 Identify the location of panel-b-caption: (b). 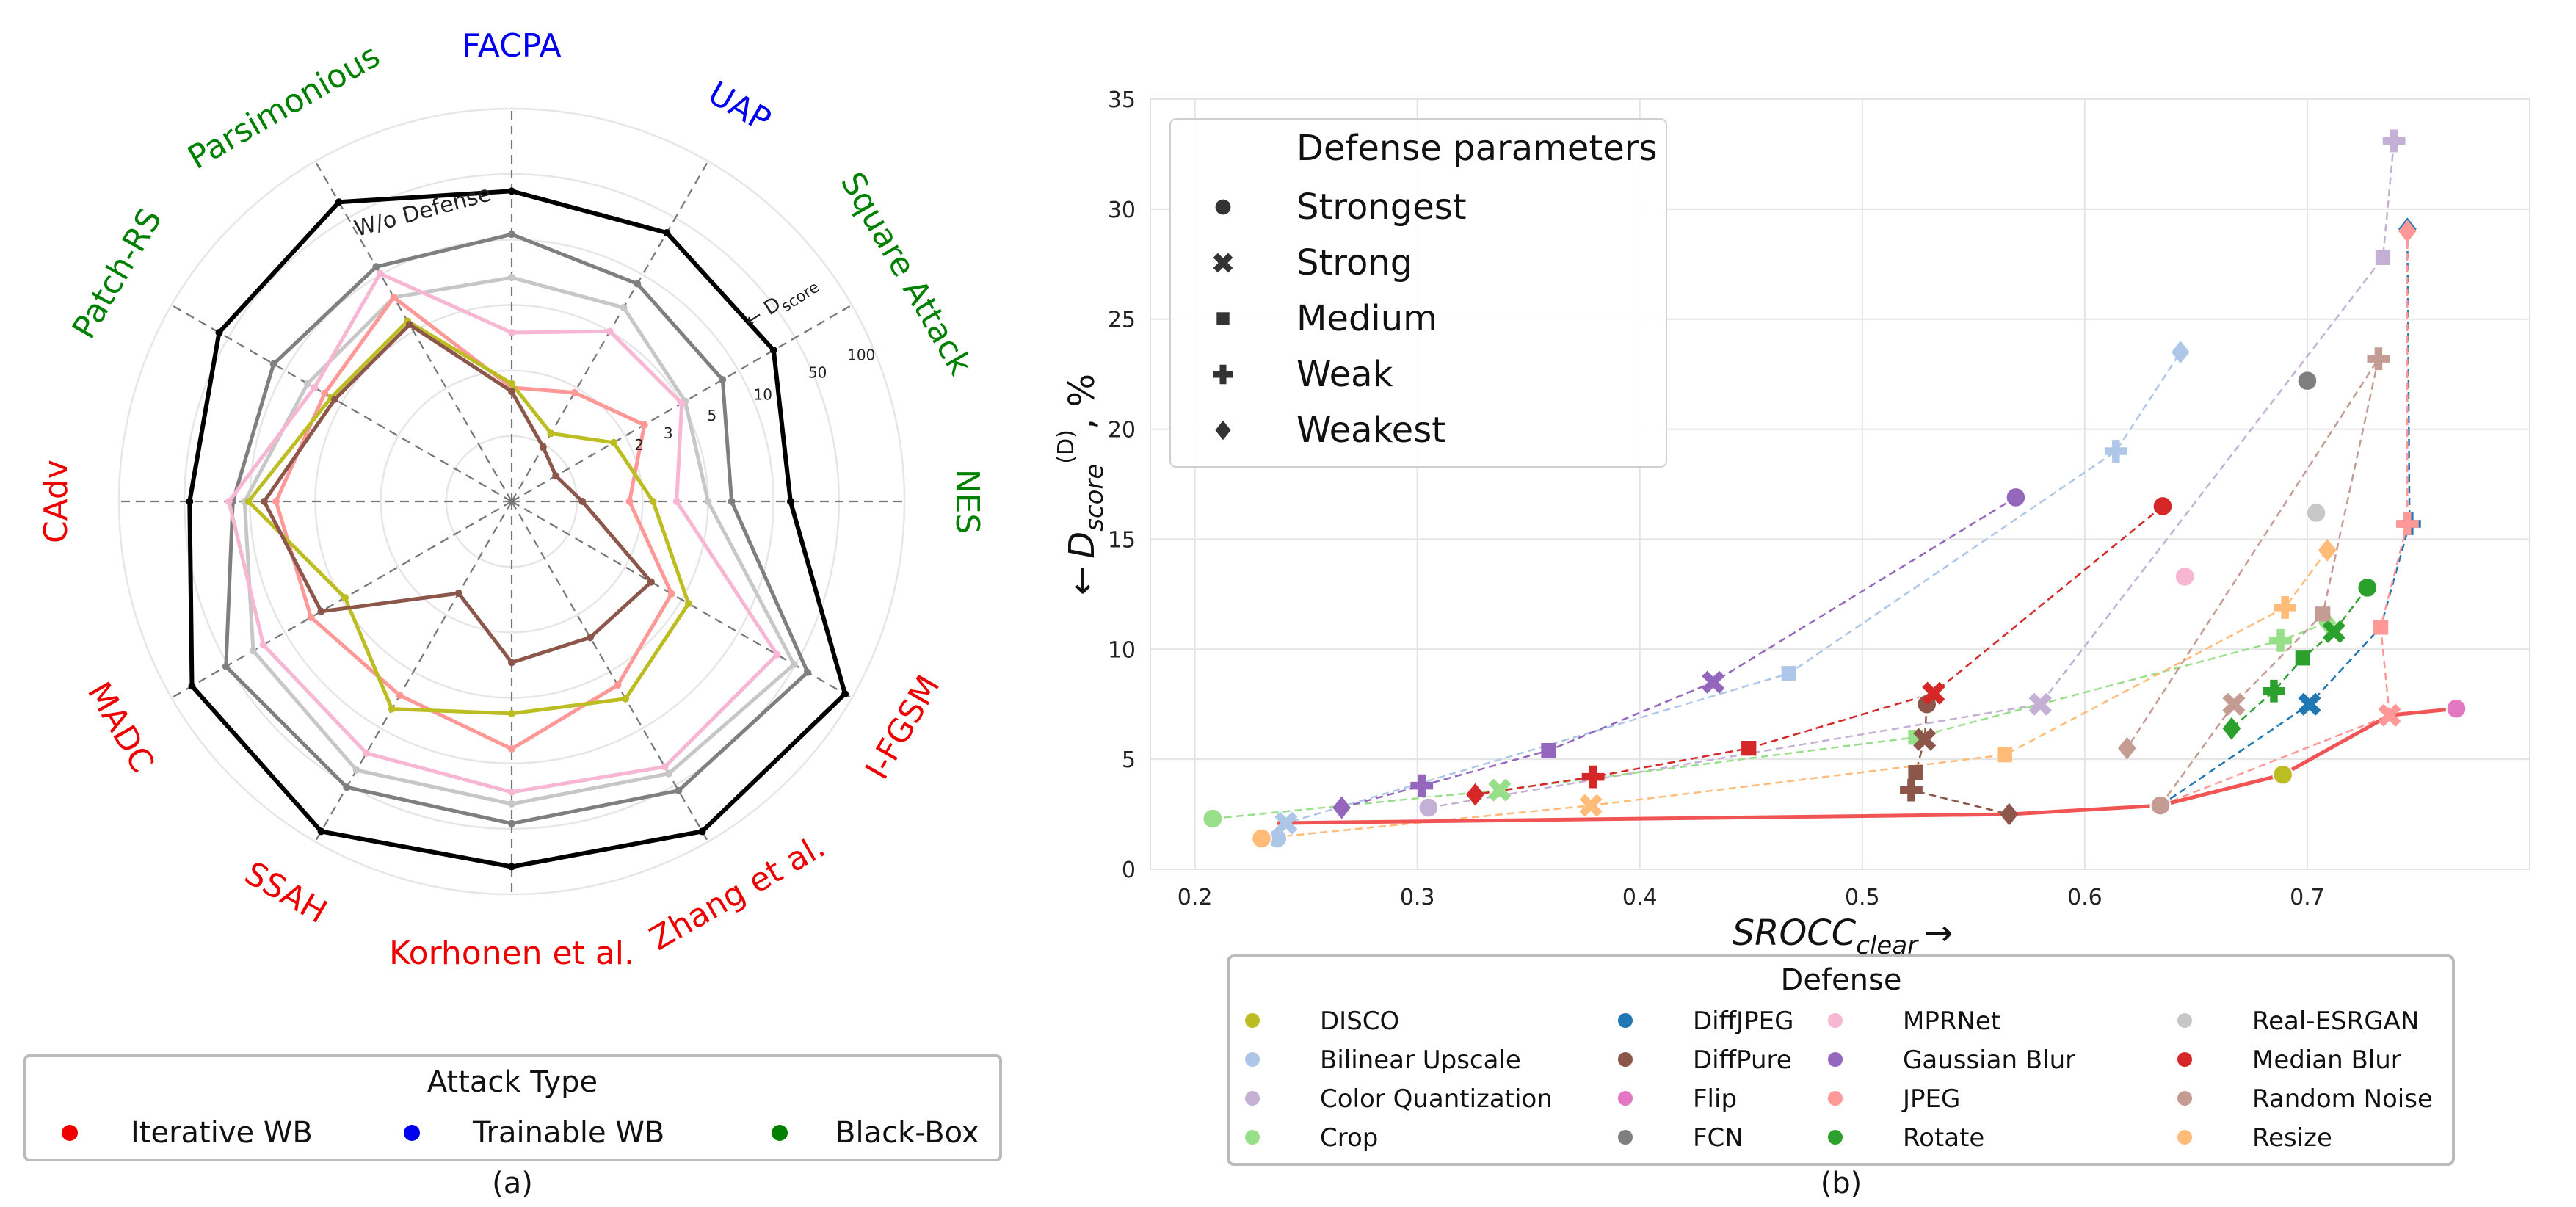
(1842, 1183).